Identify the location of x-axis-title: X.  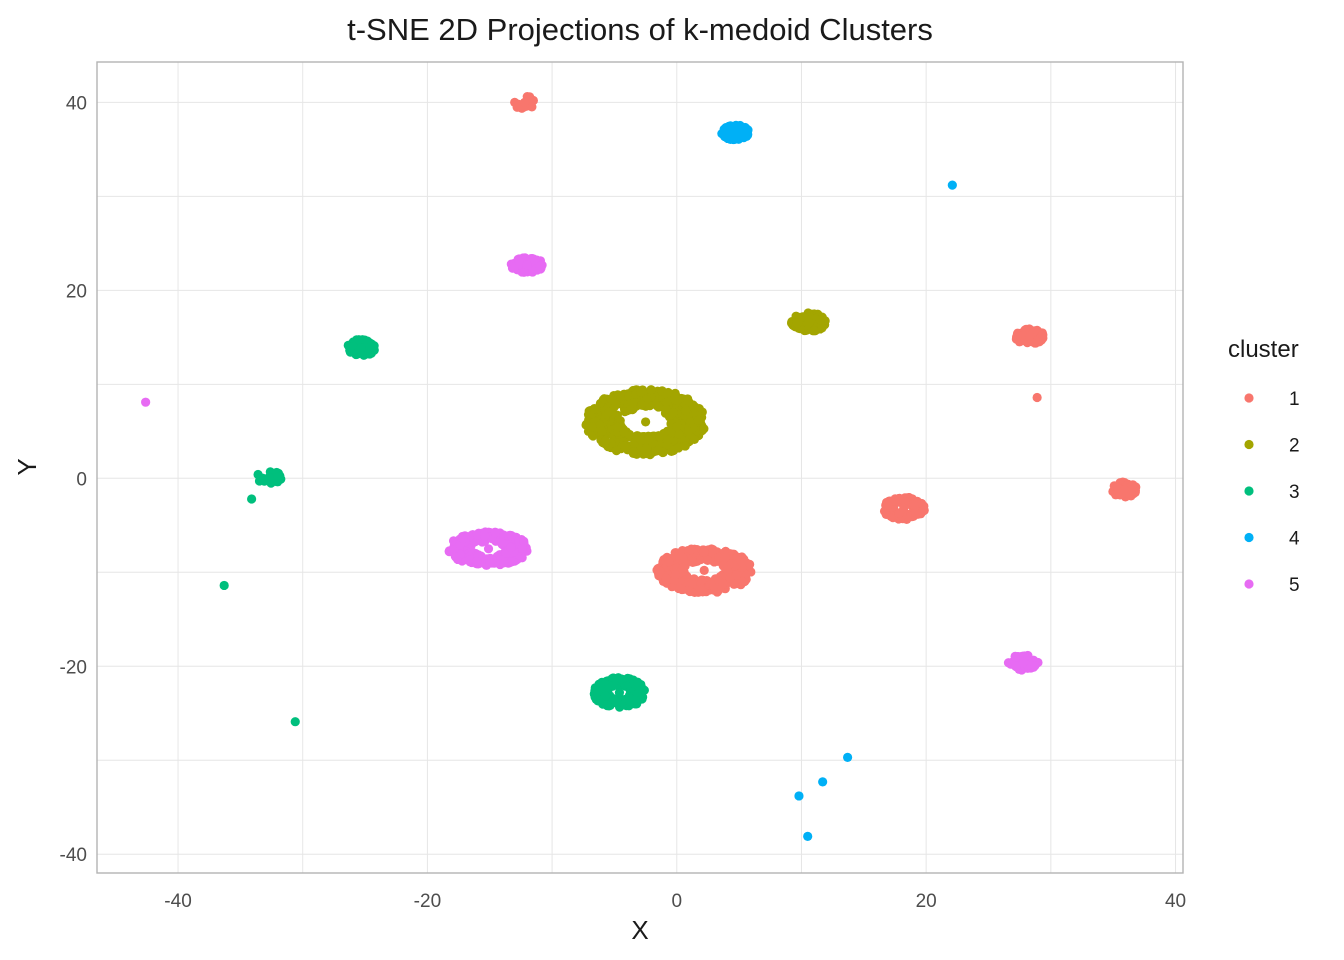
(639, 930).